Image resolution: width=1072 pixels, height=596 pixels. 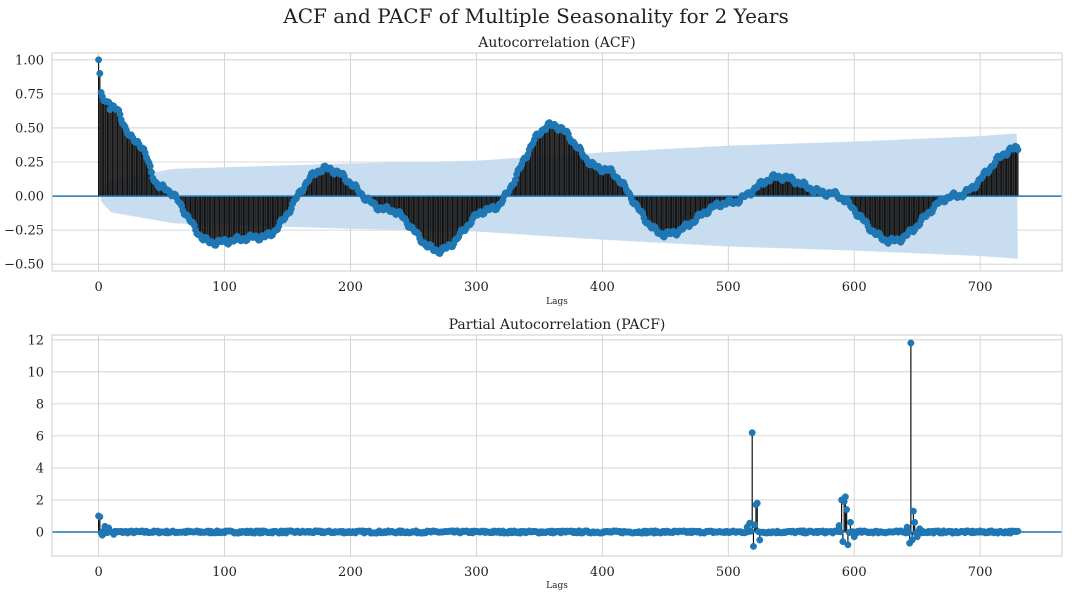 What do you see at coordinates (40, 468) in the screenshot?
I see `y-tick-label: 4` at bounding box center [40, 468].